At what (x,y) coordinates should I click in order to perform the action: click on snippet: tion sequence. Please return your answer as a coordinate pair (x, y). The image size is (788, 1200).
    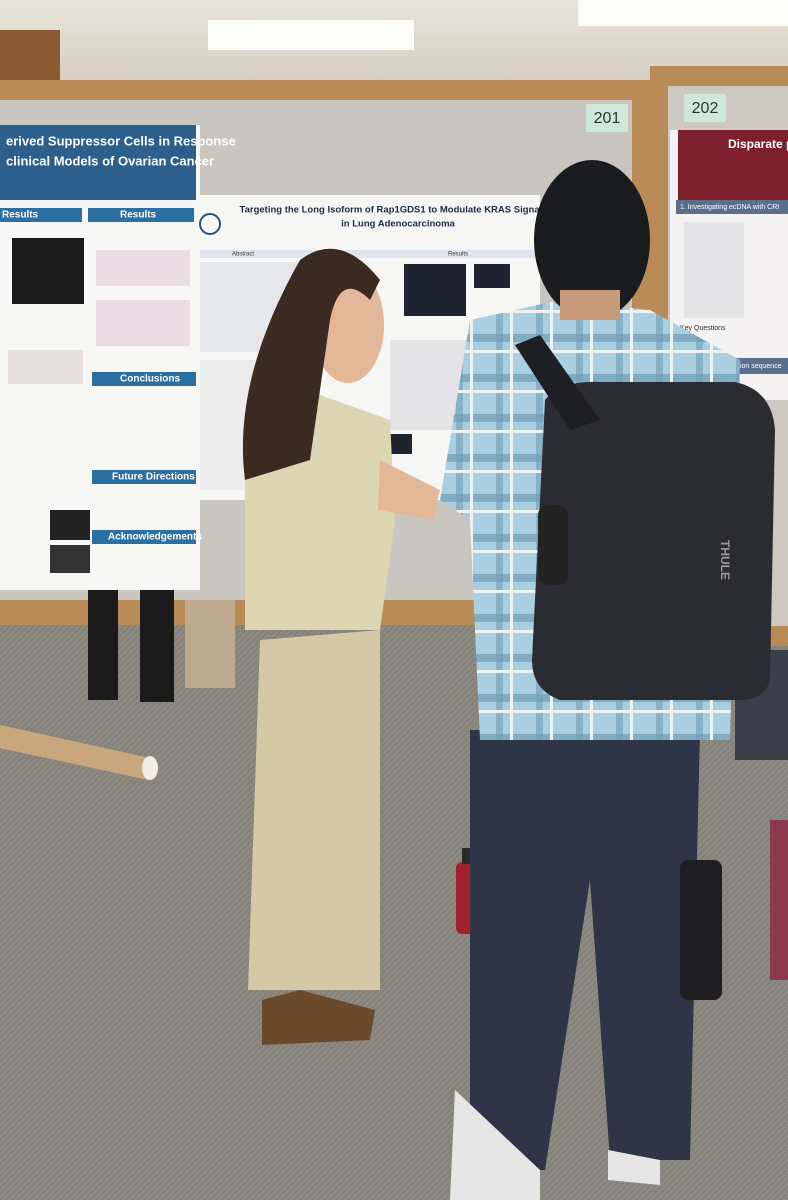
    Looking at the image, I should click on (760, 366).